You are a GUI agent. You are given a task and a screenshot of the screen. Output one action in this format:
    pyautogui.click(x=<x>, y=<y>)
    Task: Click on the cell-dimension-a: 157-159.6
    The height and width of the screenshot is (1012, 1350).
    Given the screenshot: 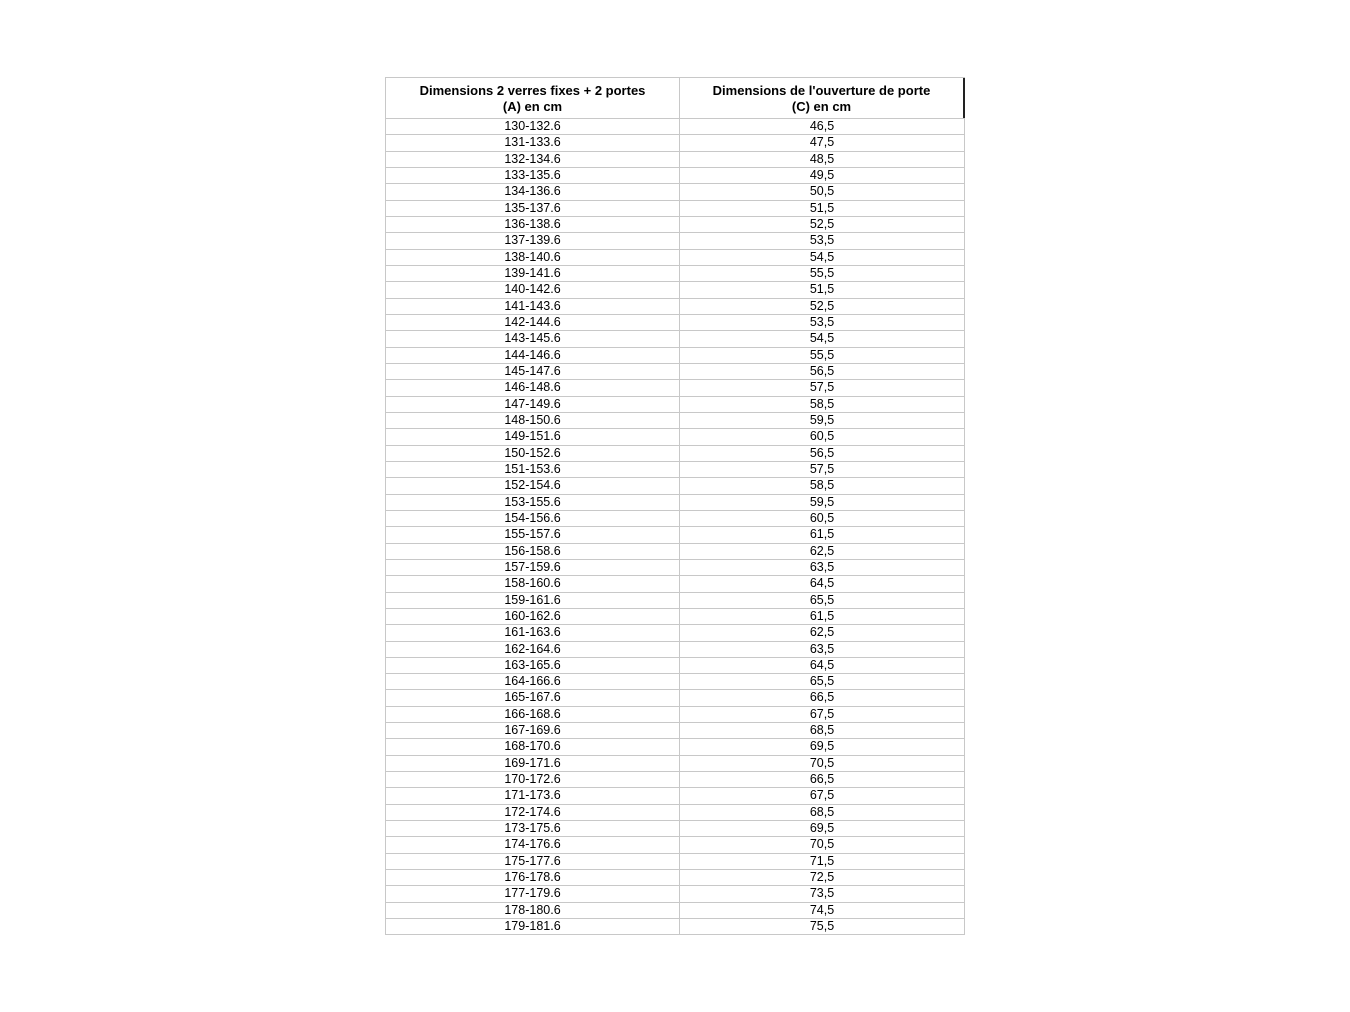 What is the action you would take?
    pyautogui.click(x=533, y=567)
    